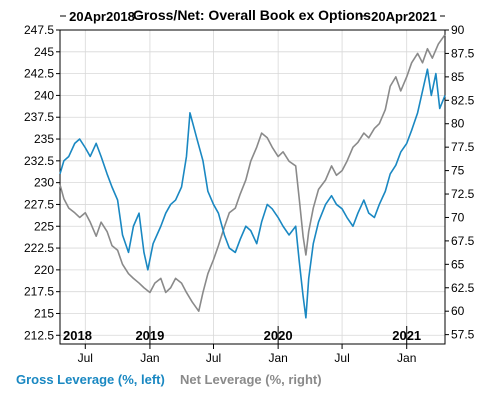 The width and height of the screenshot is (500, 407). I want to click on right-tick-label: 60, so click(458, 311).